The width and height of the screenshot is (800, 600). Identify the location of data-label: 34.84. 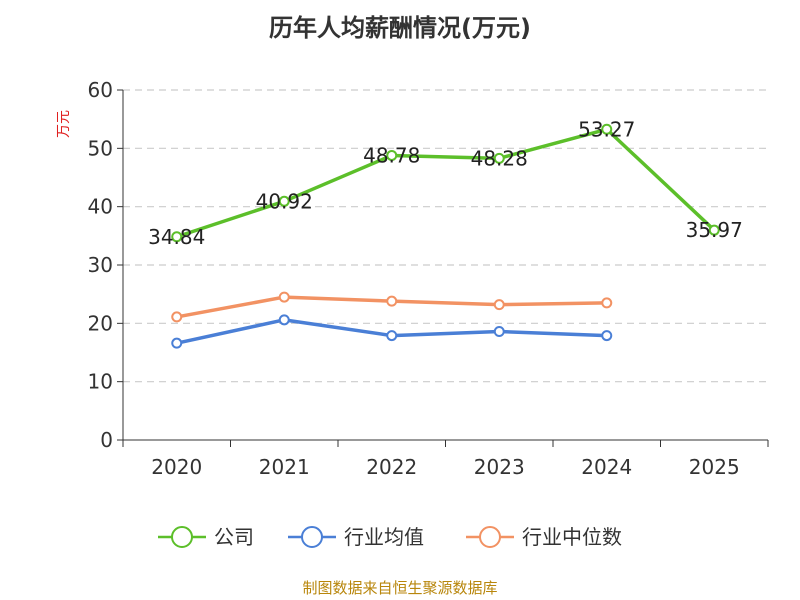
(176, 237).